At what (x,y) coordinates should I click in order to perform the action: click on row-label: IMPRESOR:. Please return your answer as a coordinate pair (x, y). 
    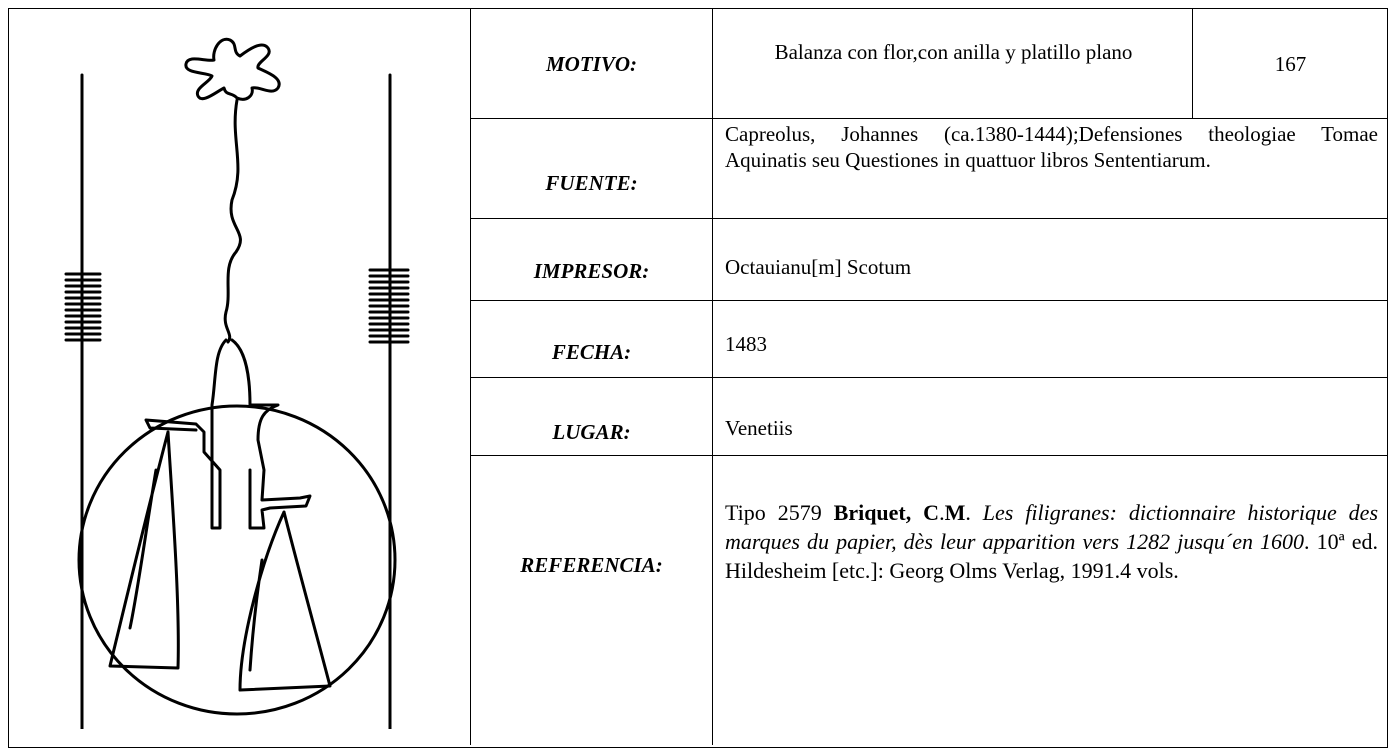
    Looking at the image, I should click on (591, 259).